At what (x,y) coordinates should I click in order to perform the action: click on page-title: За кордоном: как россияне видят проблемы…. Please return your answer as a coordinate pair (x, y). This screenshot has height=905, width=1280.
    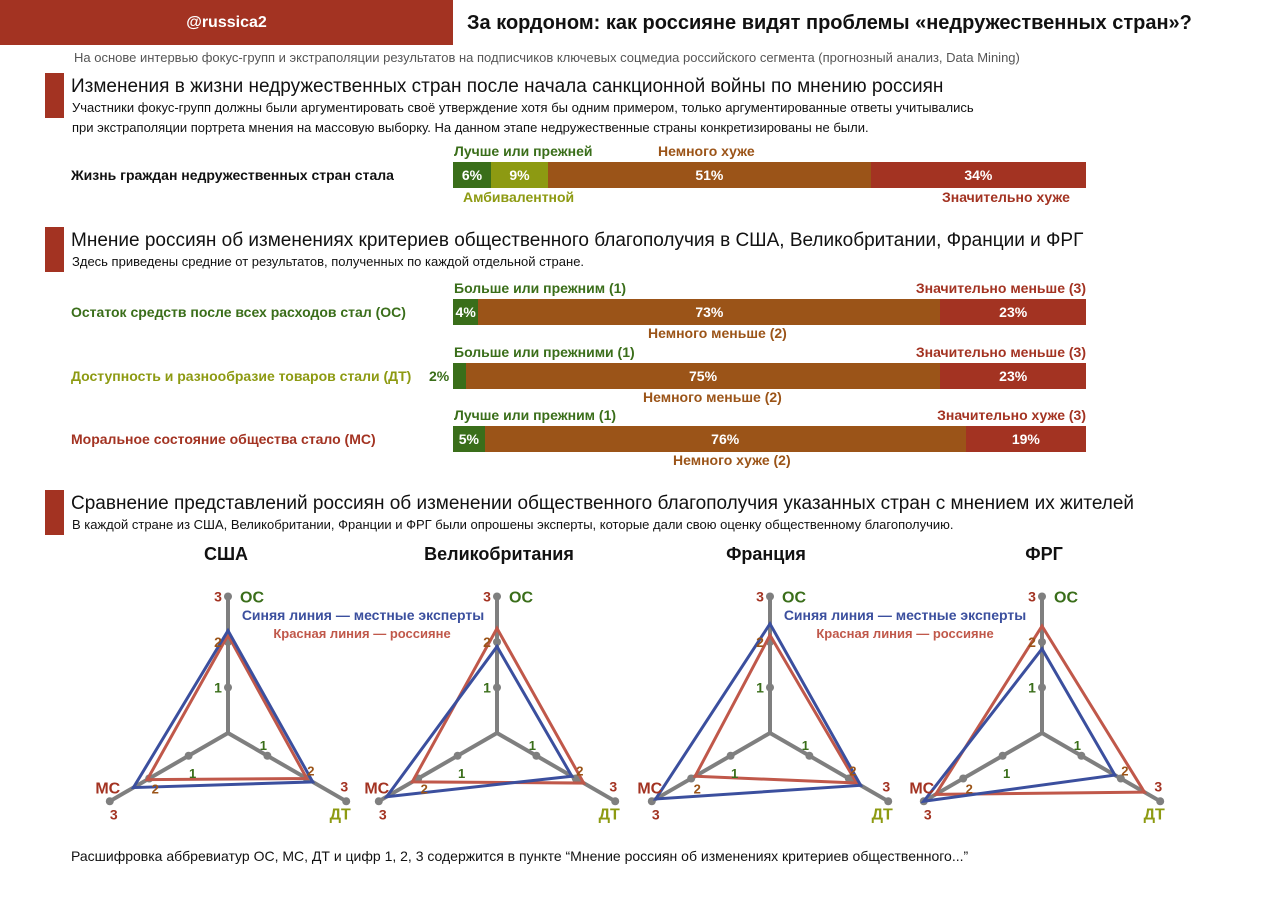
    Looking at the image, I should click on (829, 23).